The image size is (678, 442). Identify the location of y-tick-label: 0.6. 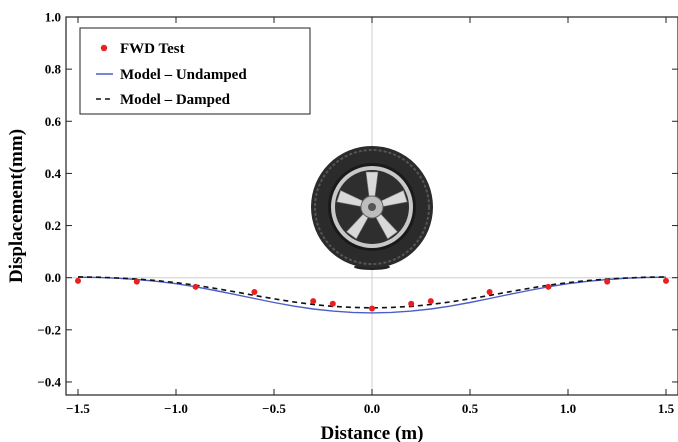
(53, 121).